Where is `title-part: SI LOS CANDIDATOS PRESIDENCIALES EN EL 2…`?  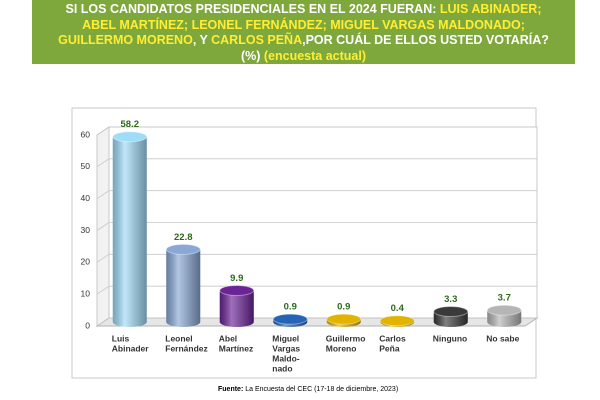
title-part: SI LOS CANDIDATOS PRESIDENCIALES EN EL 2… is located at coordinates (252, 9).